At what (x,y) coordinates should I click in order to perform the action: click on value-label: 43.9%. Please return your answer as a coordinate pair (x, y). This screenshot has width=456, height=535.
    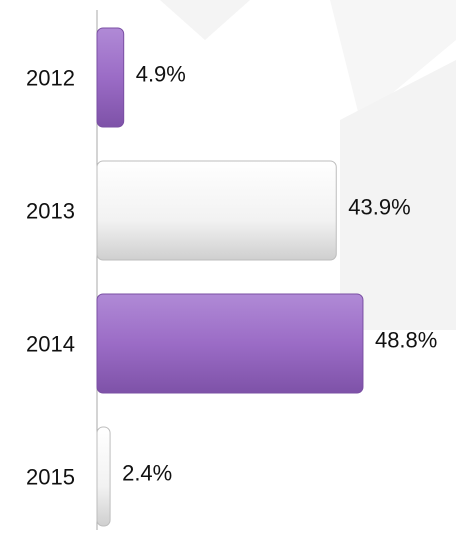
    Looking at the image, I should click on (379, 206).